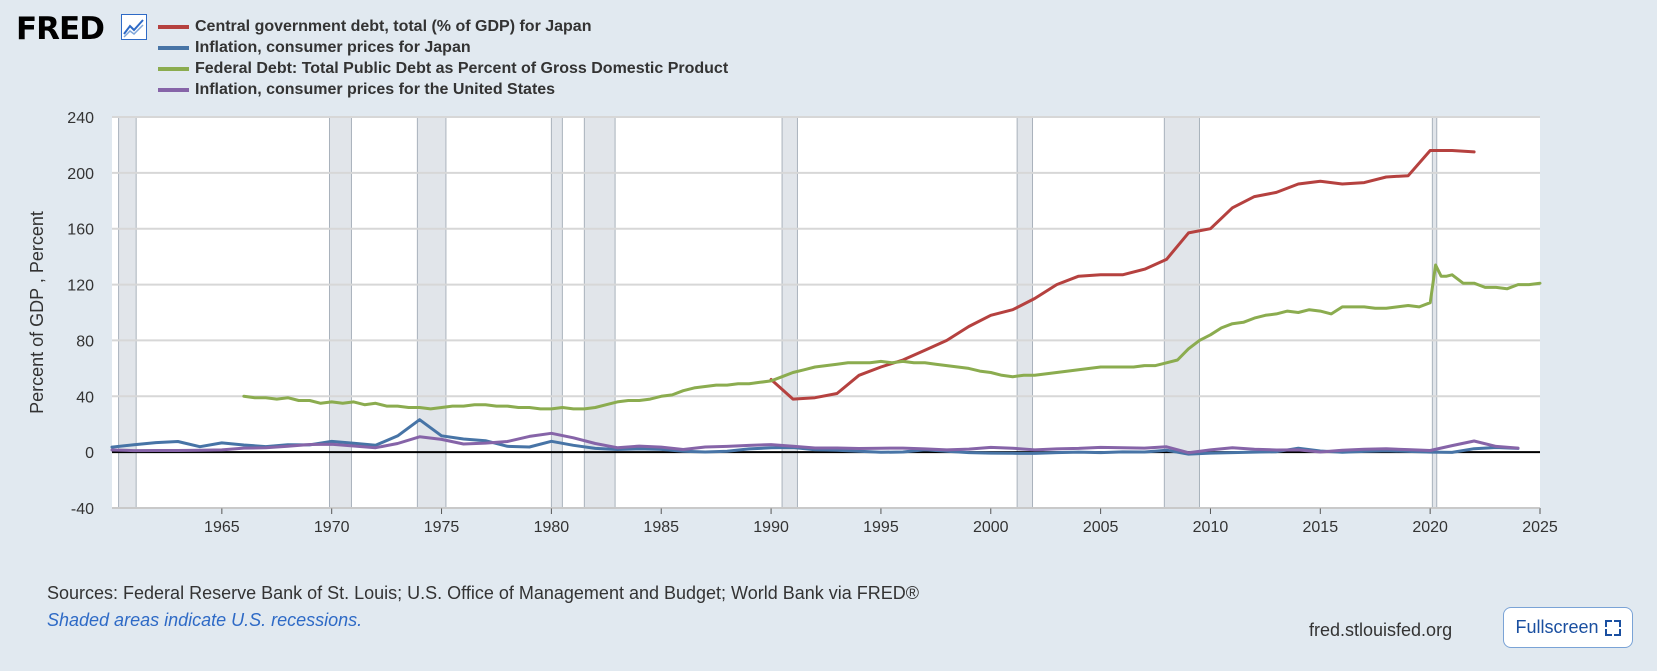 The image size is (1657, 671). Describe the element at coordinates (552, 527) in the screenshot. I see `x-tick-label: 1980` at that location.